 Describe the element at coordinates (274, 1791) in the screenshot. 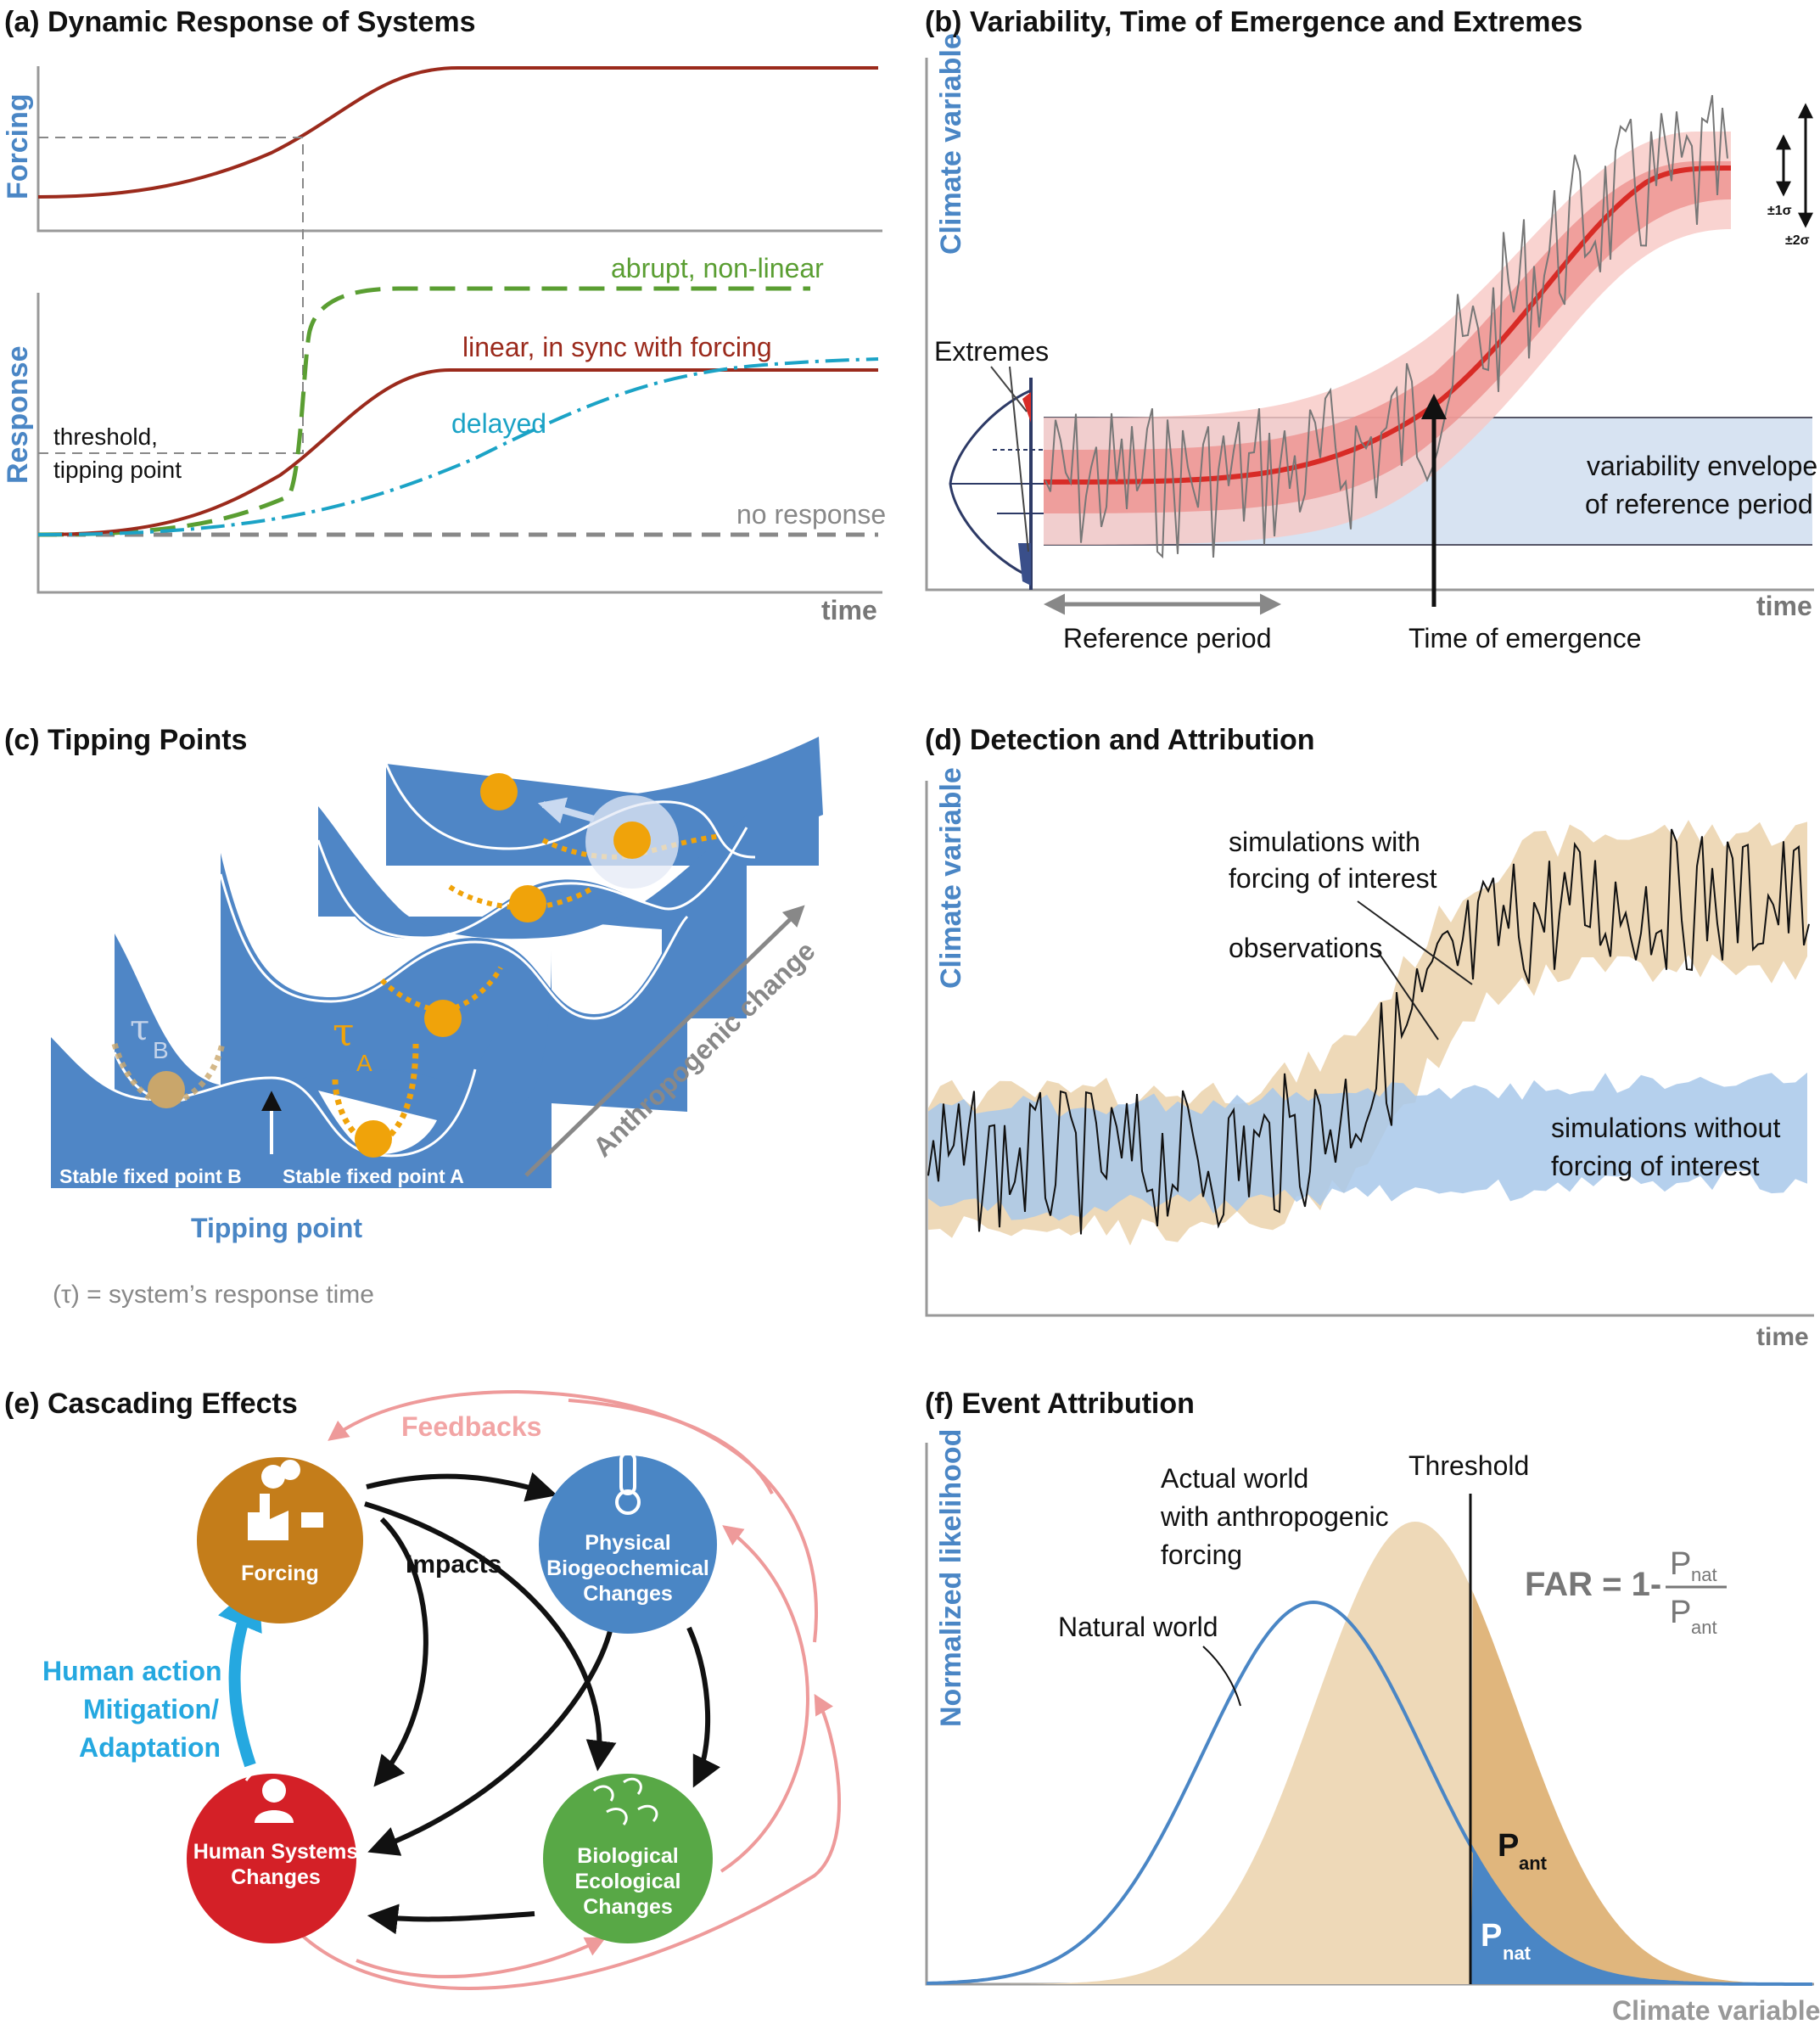

I see `person-icon-head` at that location.